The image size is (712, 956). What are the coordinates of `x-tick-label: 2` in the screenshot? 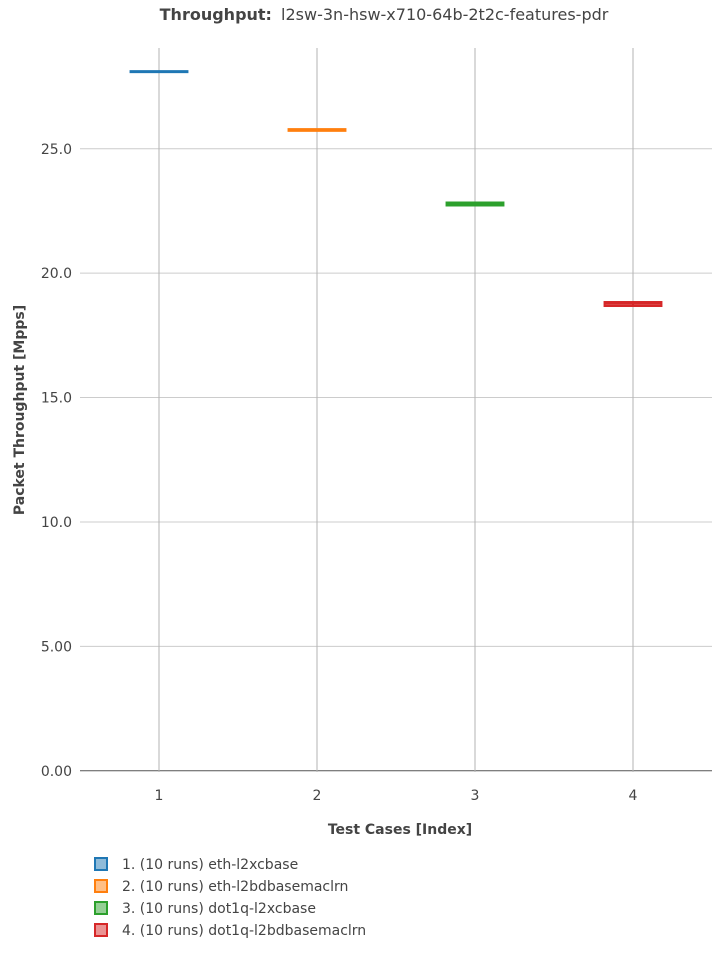 It's located at (317, 796).